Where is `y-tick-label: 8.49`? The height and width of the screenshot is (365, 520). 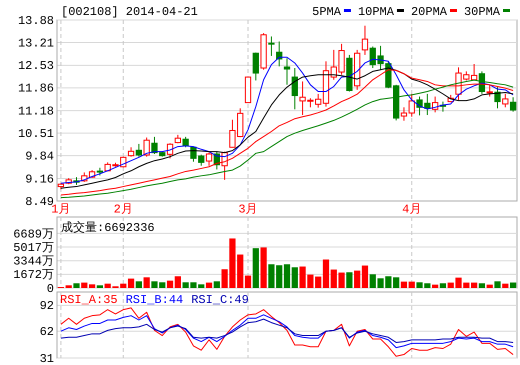 y-tick-label: 8.49 is located at coordinates (39, 201).